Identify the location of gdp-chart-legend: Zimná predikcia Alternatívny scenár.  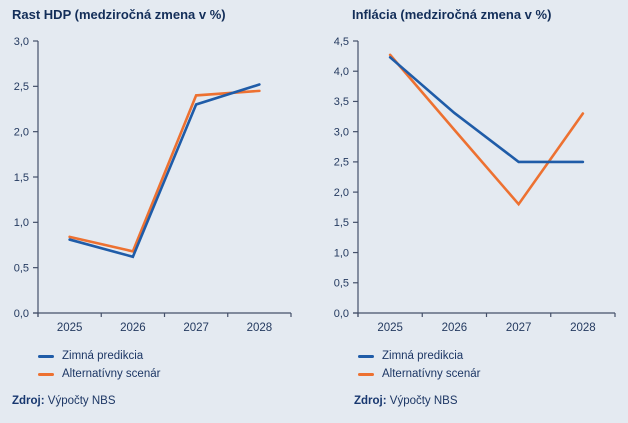
(99, 365).